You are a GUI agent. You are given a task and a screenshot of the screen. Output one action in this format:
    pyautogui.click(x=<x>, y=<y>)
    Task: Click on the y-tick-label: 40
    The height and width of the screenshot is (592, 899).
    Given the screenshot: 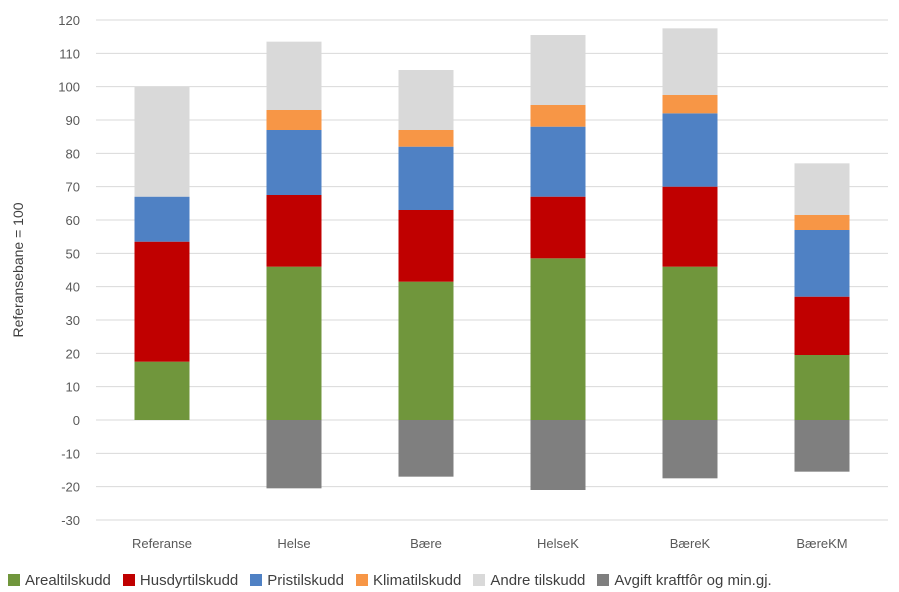 What is the action you would take?
    pyautogui.click(x=73, y=287)
    